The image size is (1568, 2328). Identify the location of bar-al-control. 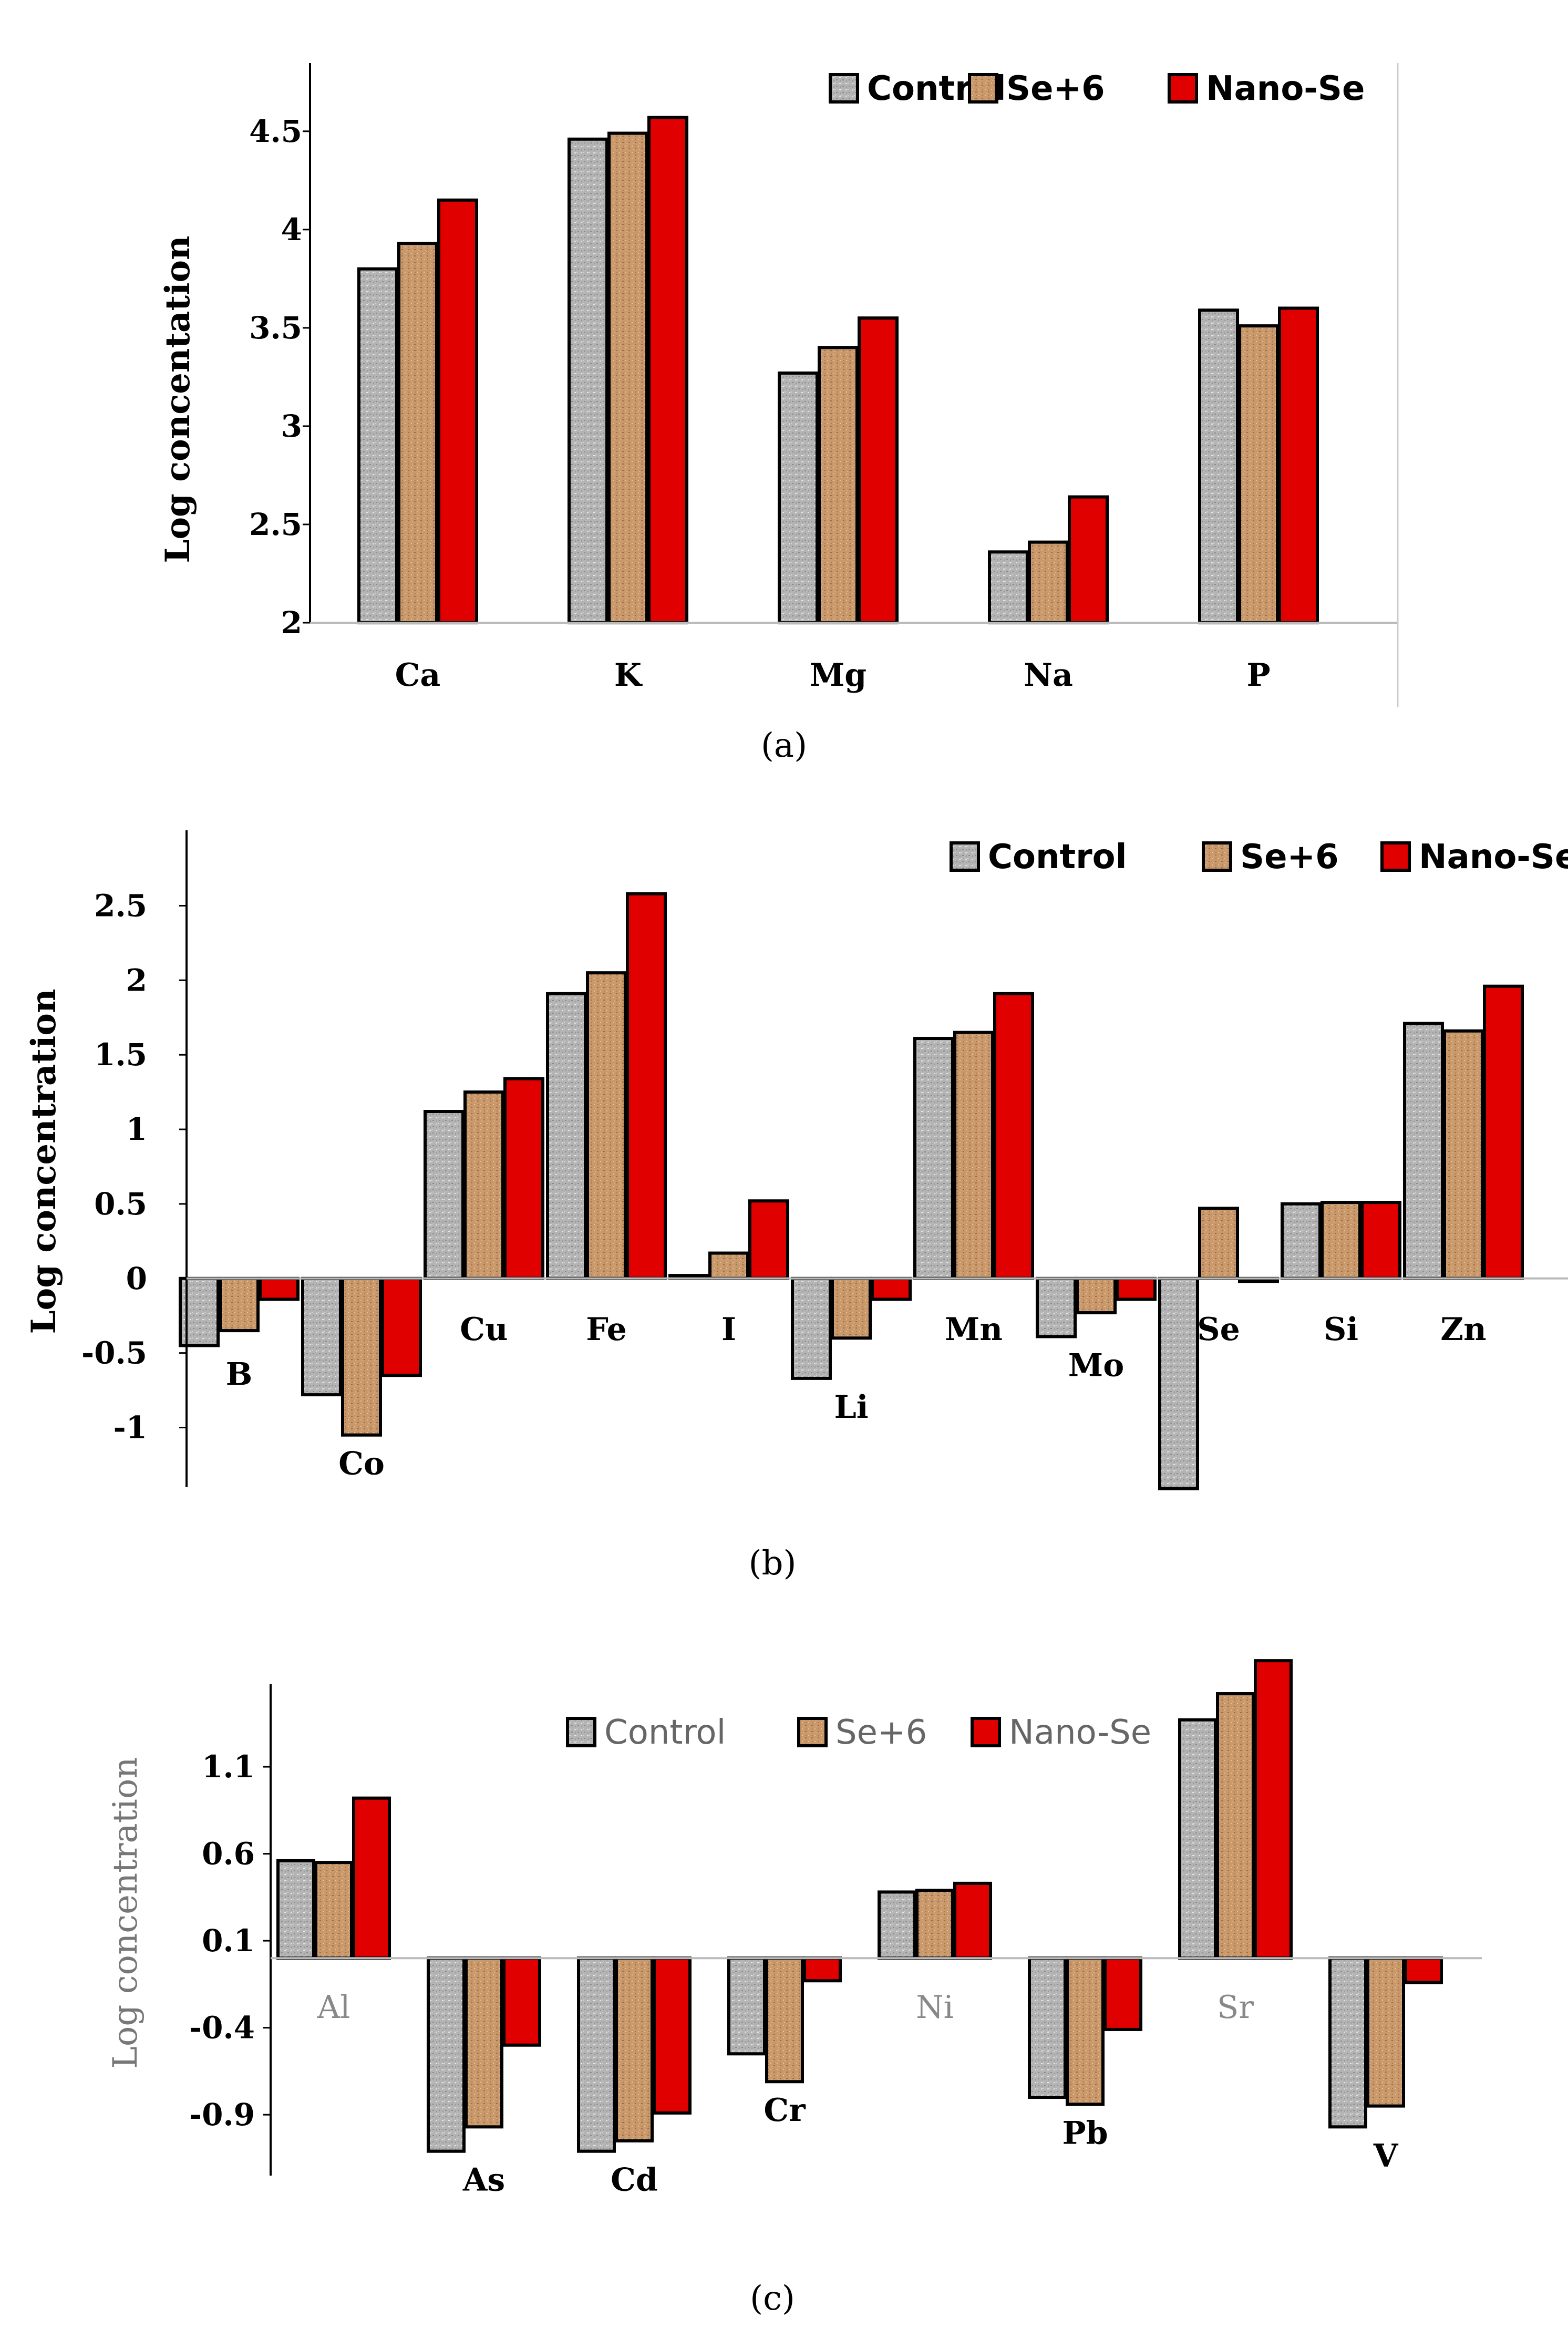
(295, 1909).